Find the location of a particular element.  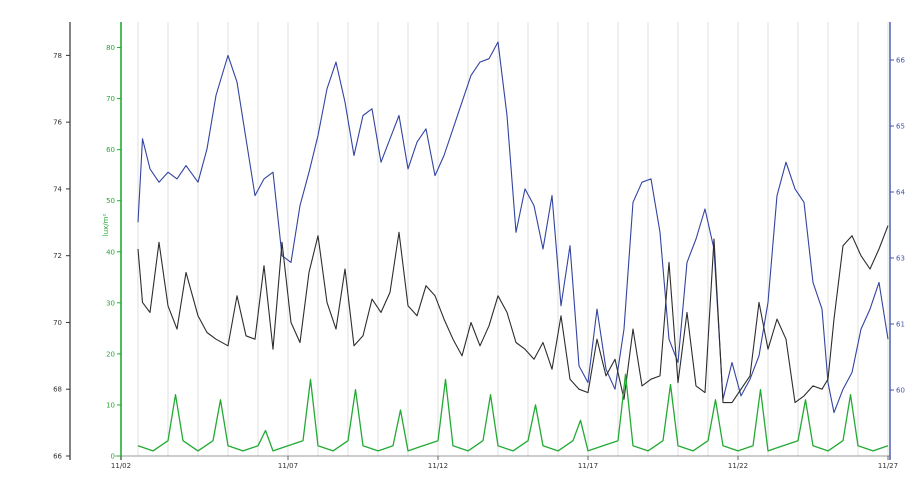

left-inner-tick-label: 0 is located at coordinates (113, 457).